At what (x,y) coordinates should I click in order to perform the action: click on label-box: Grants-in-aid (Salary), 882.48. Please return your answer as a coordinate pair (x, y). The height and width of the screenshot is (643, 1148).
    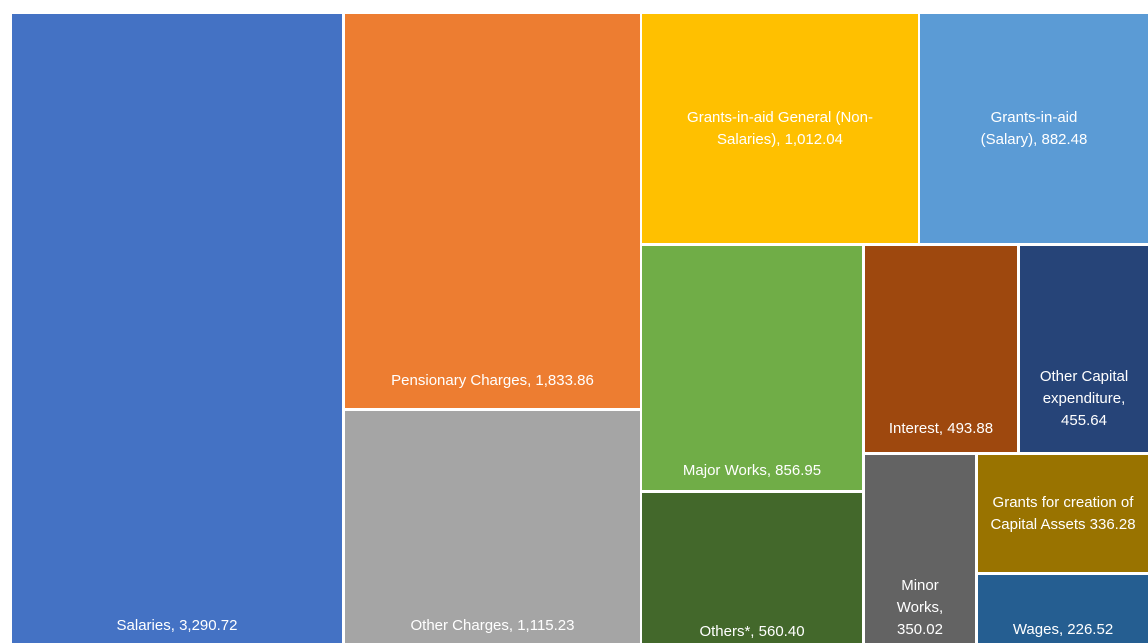
    Looking at the image, I should click on (1034, 128).